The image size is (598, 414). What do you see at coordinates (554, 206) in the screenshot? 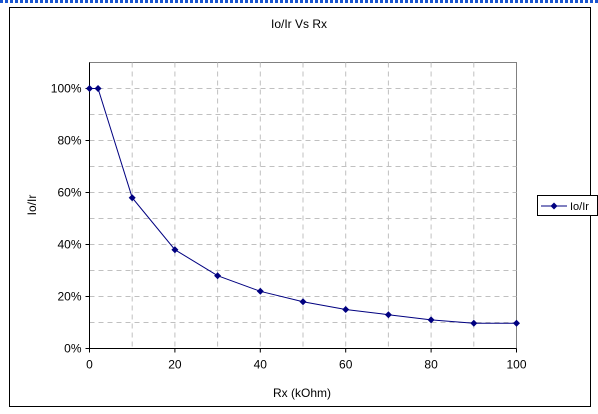
I see `legend-marker-swatch` at bounding box center [554, 206].